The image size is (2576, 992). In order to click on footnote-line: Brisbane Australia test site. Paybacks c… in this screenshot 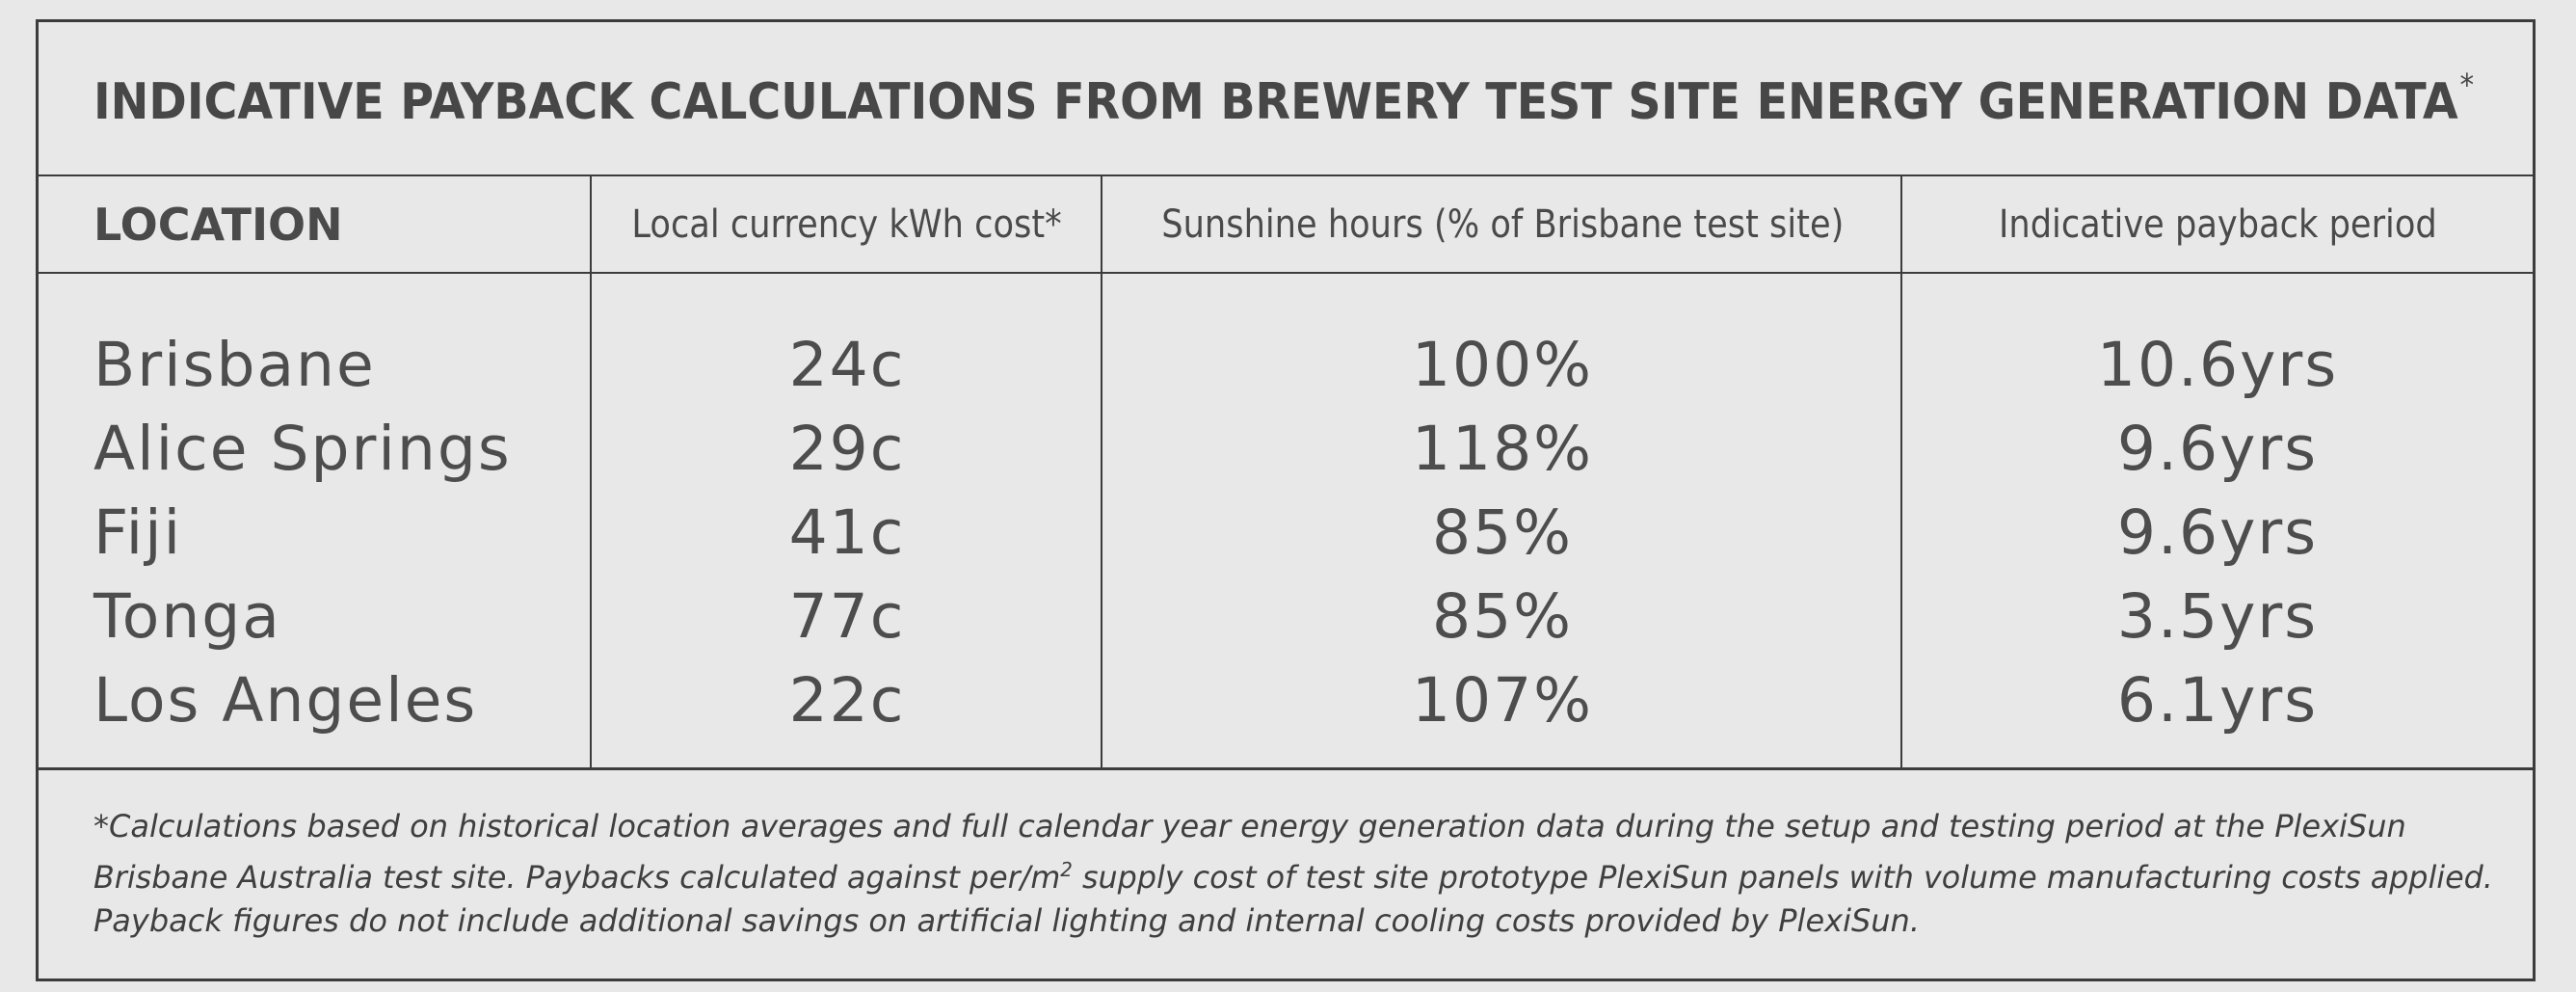, I will do `click(1293, 874)`.